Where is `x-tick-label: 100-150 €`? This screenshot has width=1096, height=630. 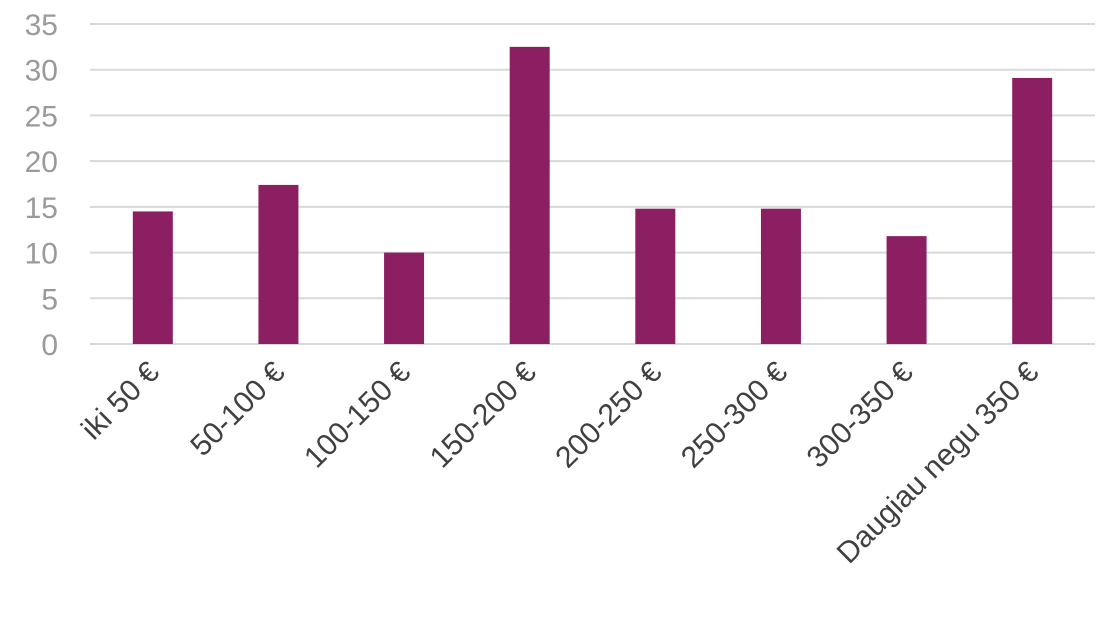
x-tick-label: 100-150 € is located at coordinates (357, 414).